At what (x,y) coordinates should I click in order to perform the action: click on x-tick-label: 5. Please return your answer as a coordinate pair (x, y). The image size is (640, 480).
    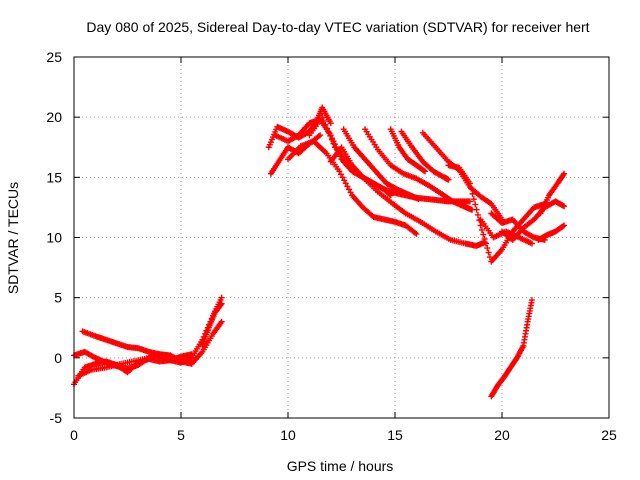
    Looking at the image, I should click on (181, 435).